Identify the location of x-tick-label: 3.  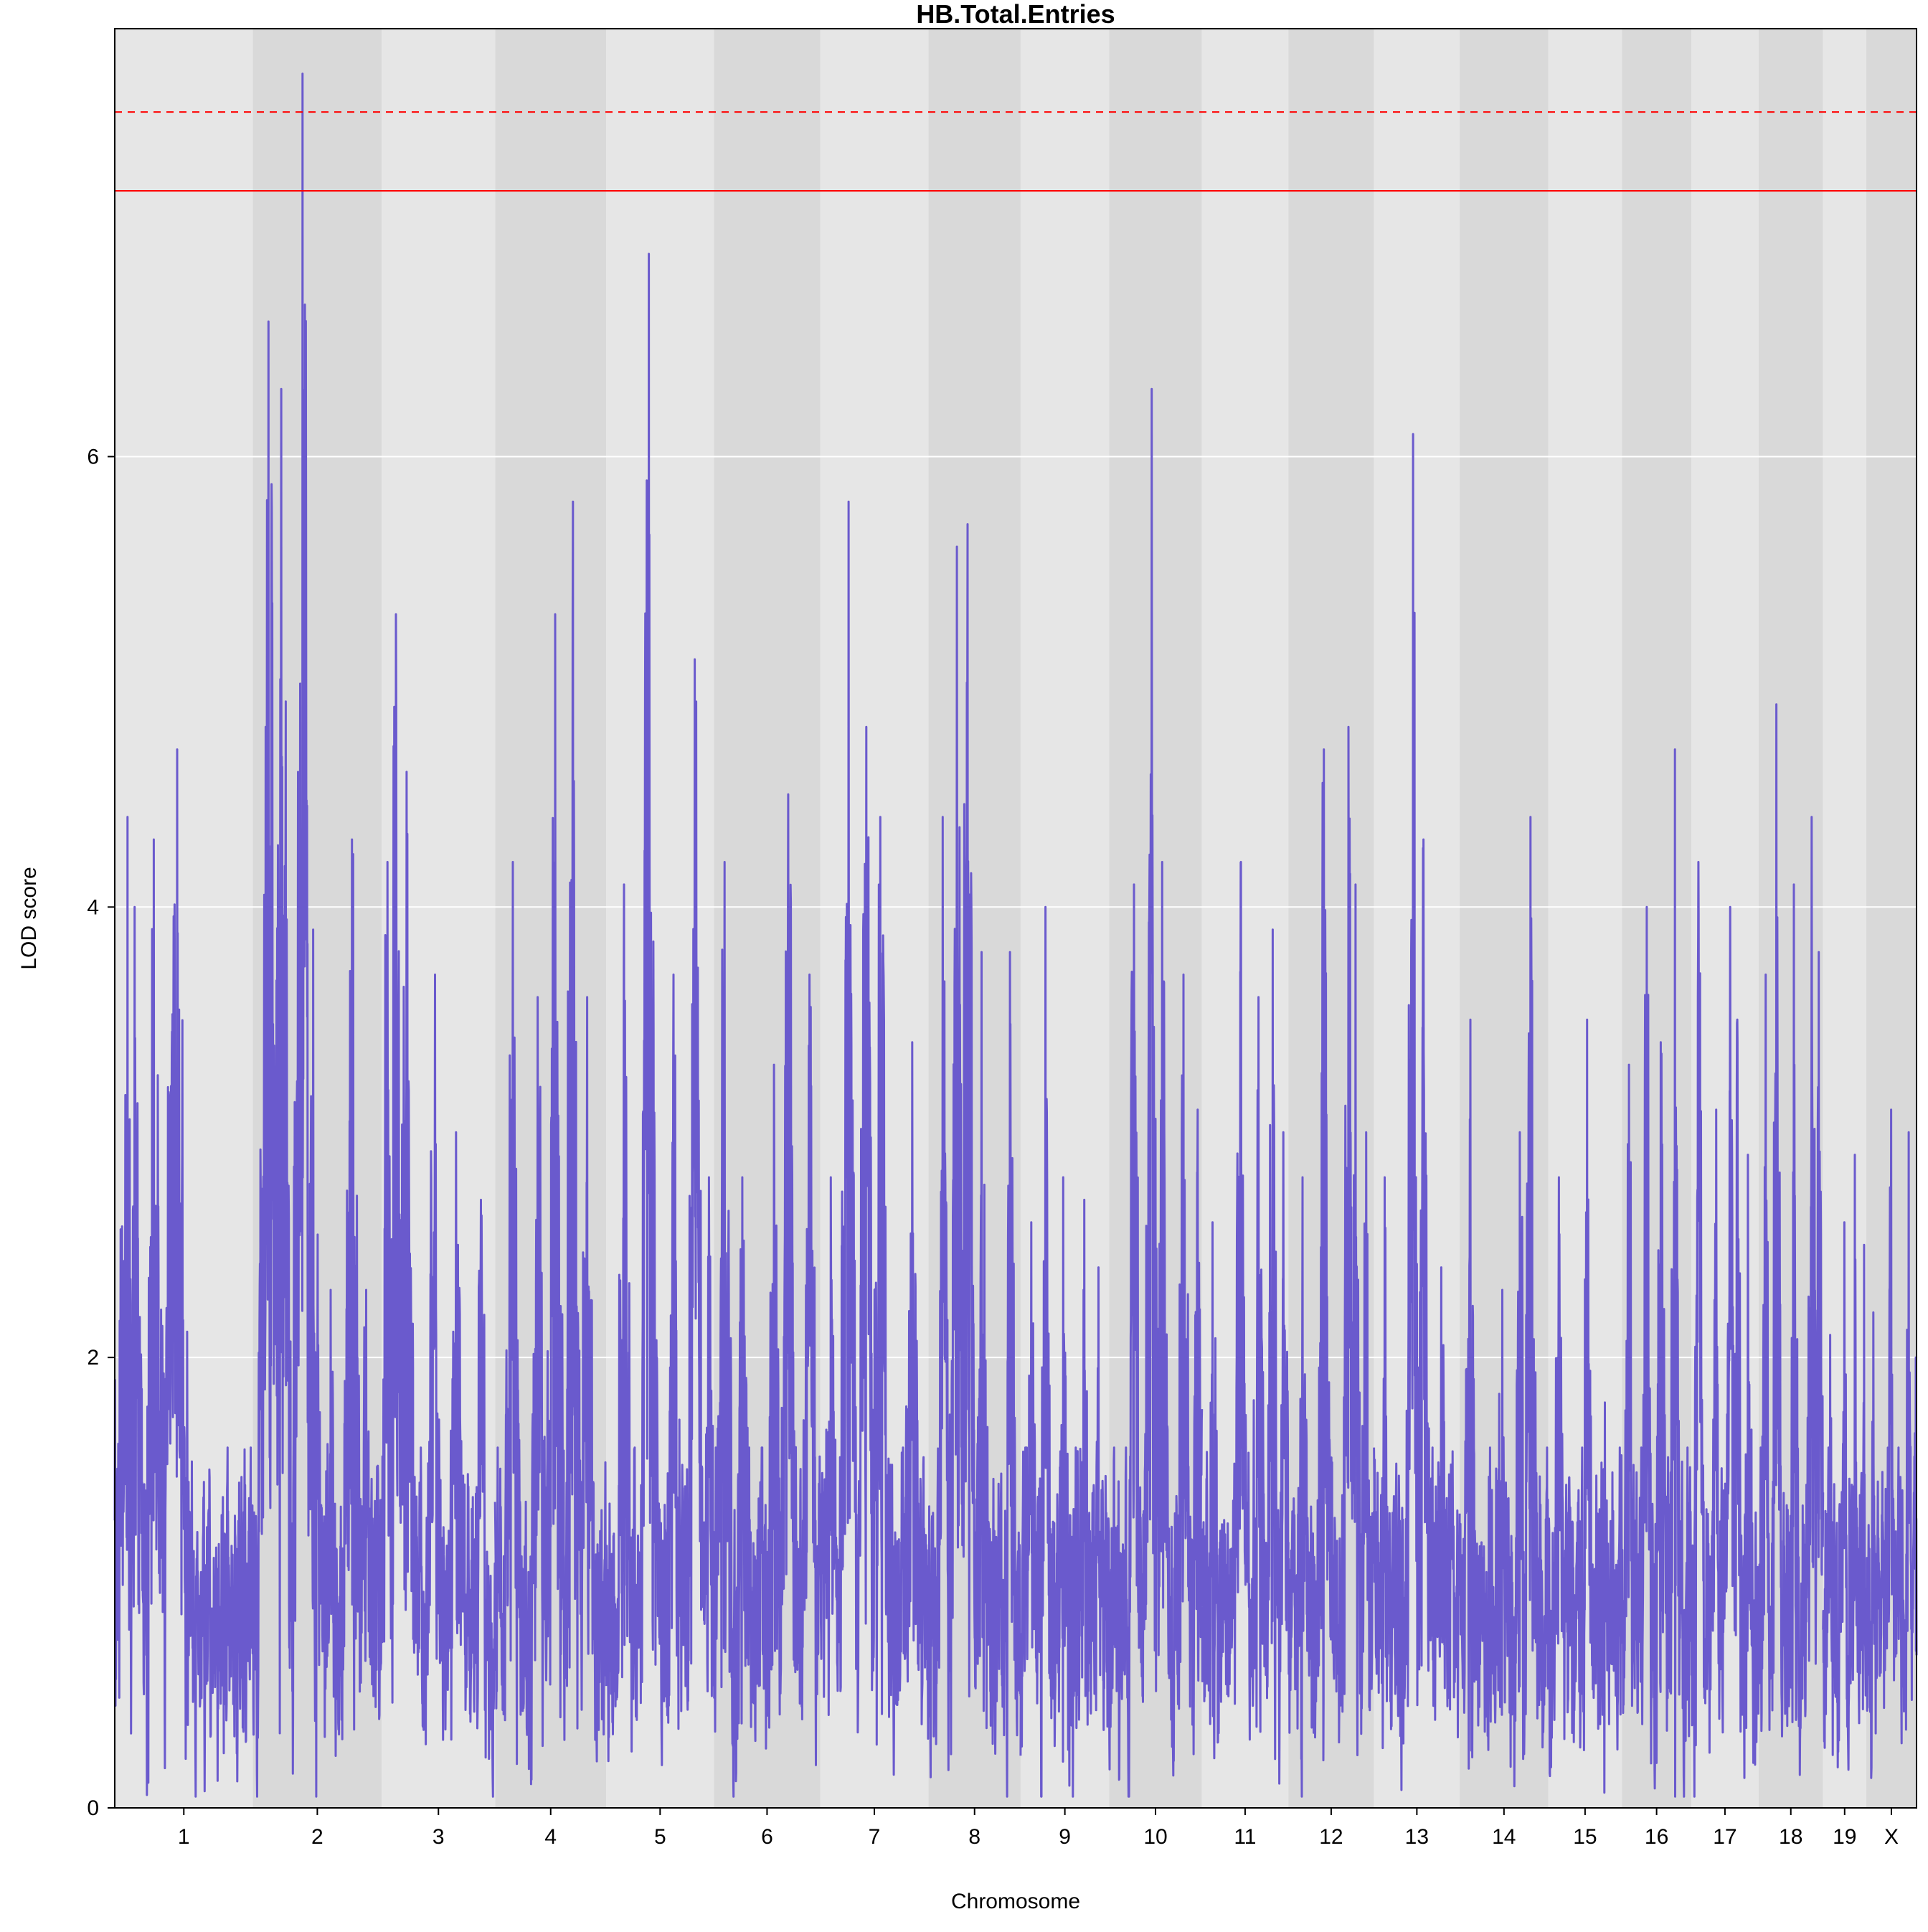
(439, 1837).